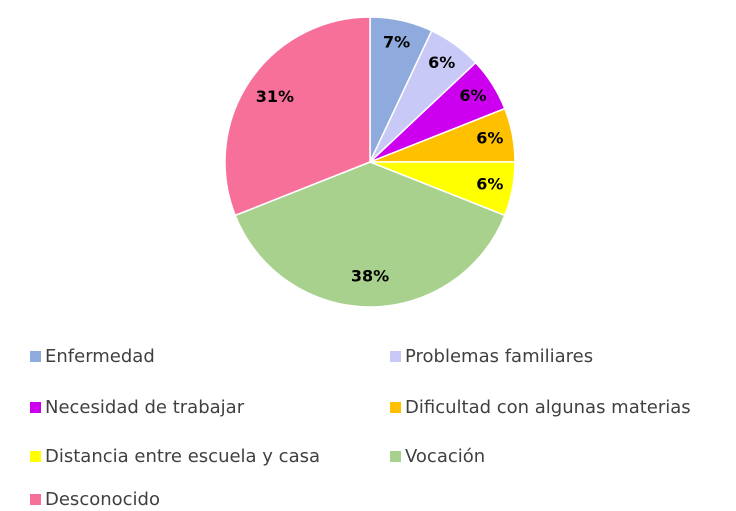  What do you see at coordinates (275, 96) in the screenshot?
I see `data-label: 31%` at bounding box center [275, 96].